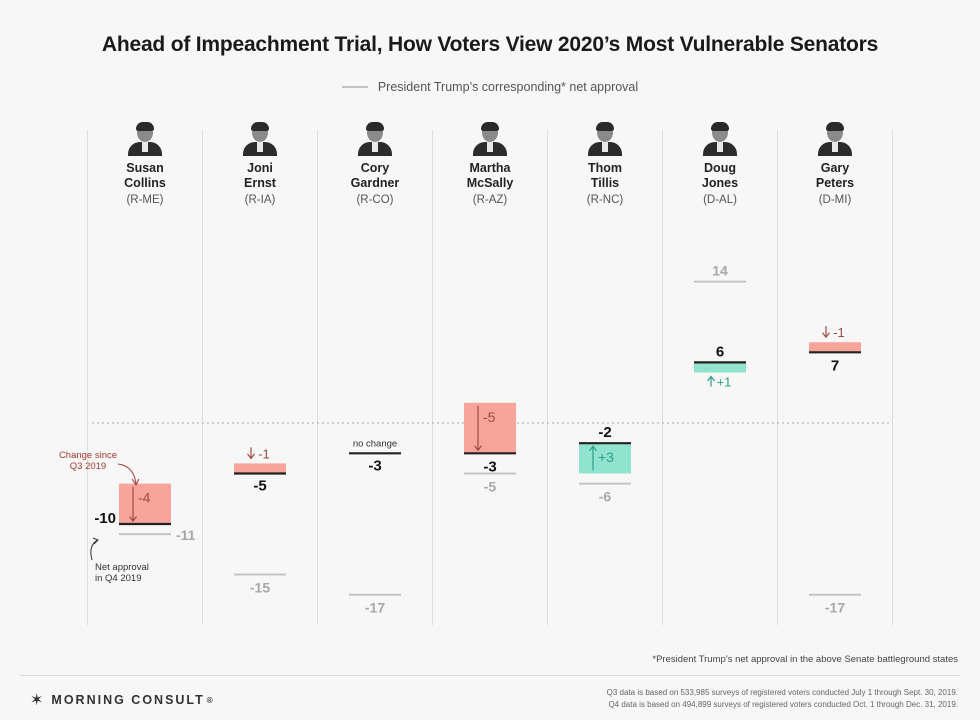 This screenshot has height=720, width=980. I want to click on net-approval-label: -10, so click(105, 518).